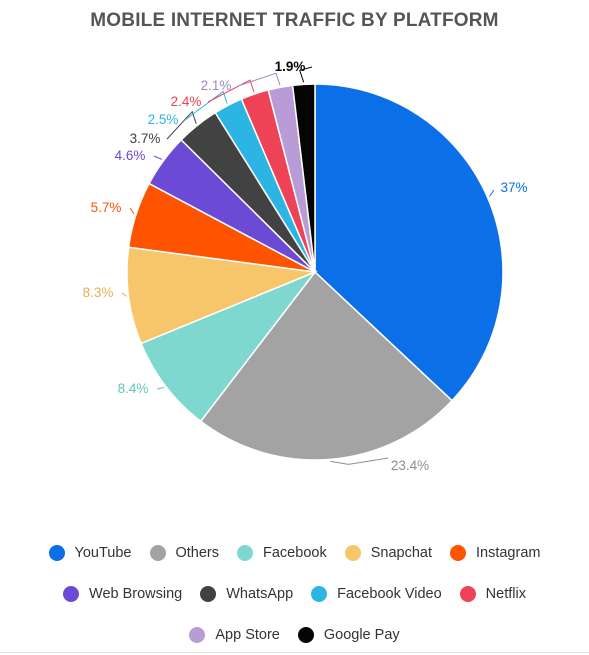 The image size is (589, 655). I want to click on legend-item-snapchat: Snapchat, so click(388, 552).